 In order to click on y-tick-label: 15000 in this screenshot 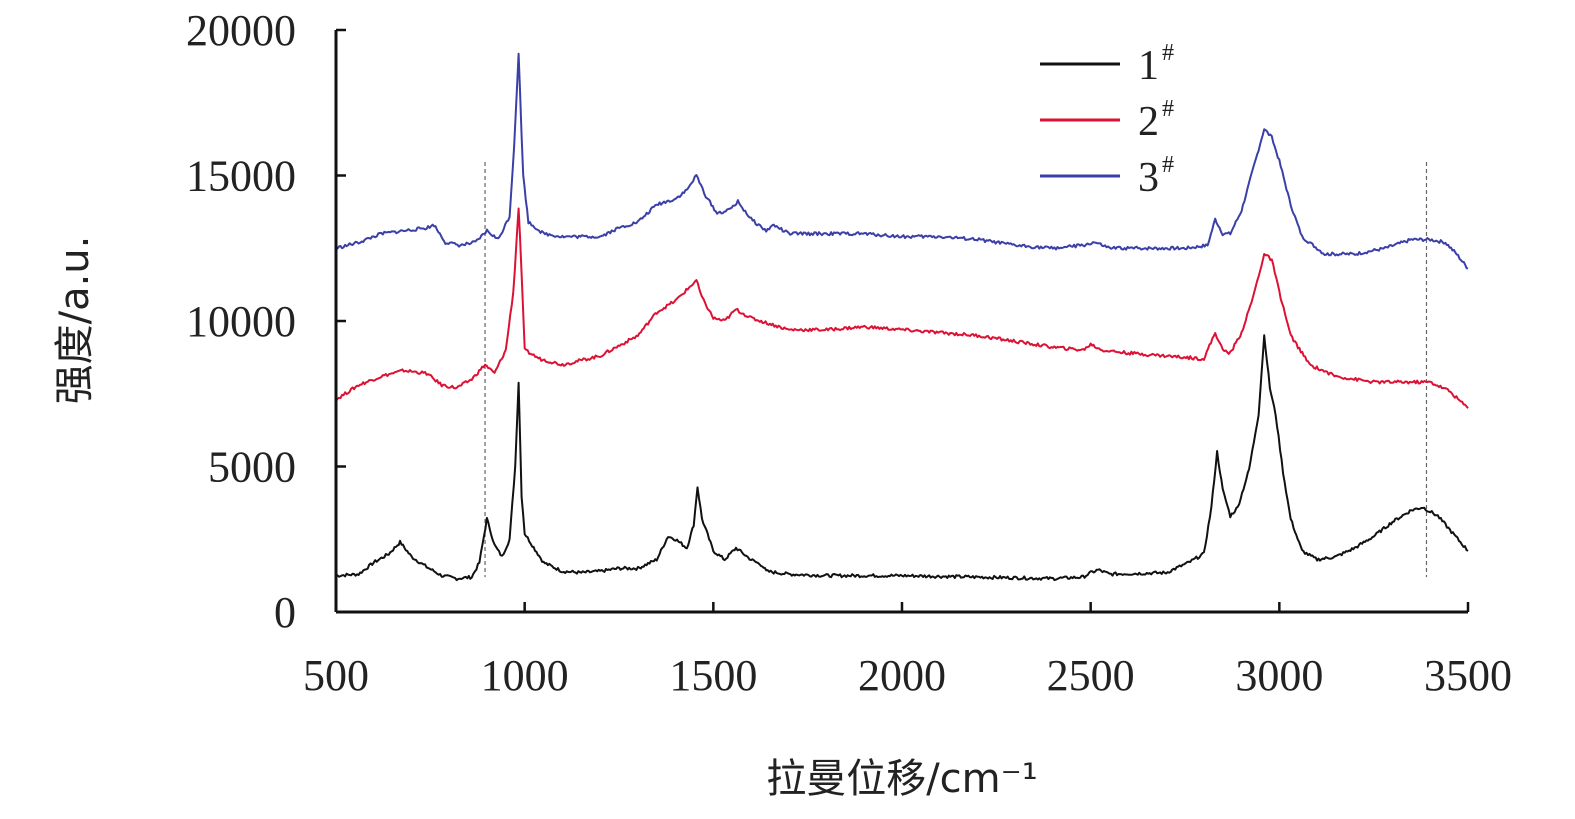, I will do `click(241, 176)`.